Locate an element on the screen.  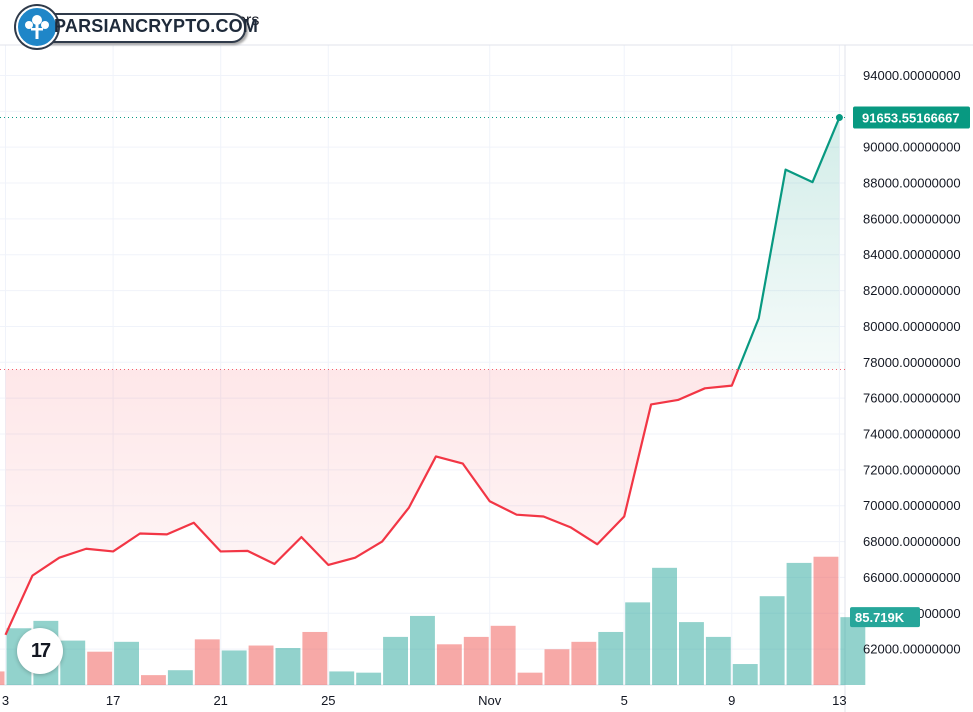
tradingview-logo-icon: 17 is located at coordinates (40, 651).